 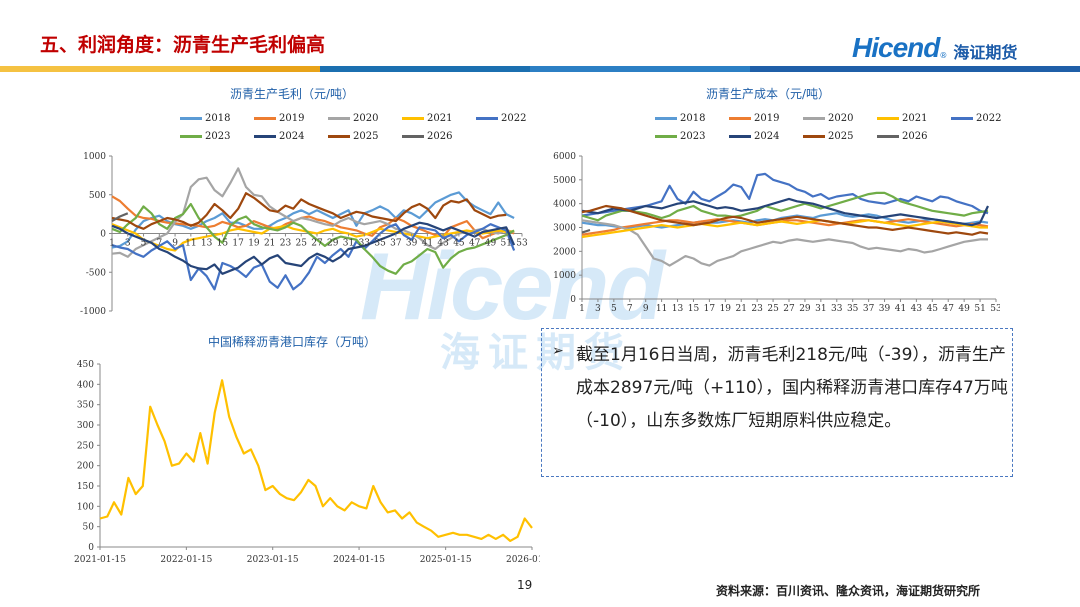 I want to click on x-tick-label: 43, so click(x=917, y=309).